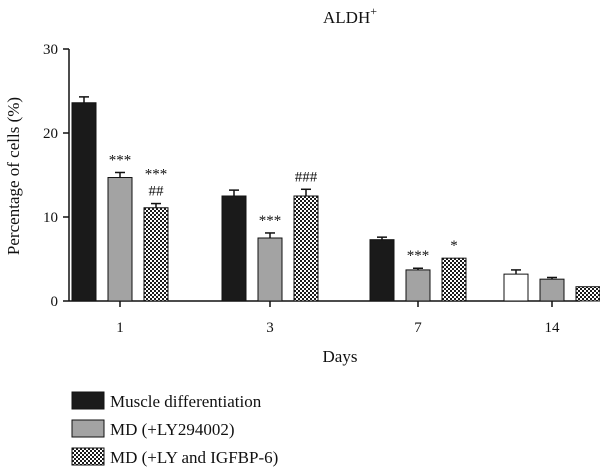 This screenshot has width=600, height=468. What do you see at coordinates (553, 328) in the screenshot?
I see `x-tick-label: 14` at bounding box center [553, 328].